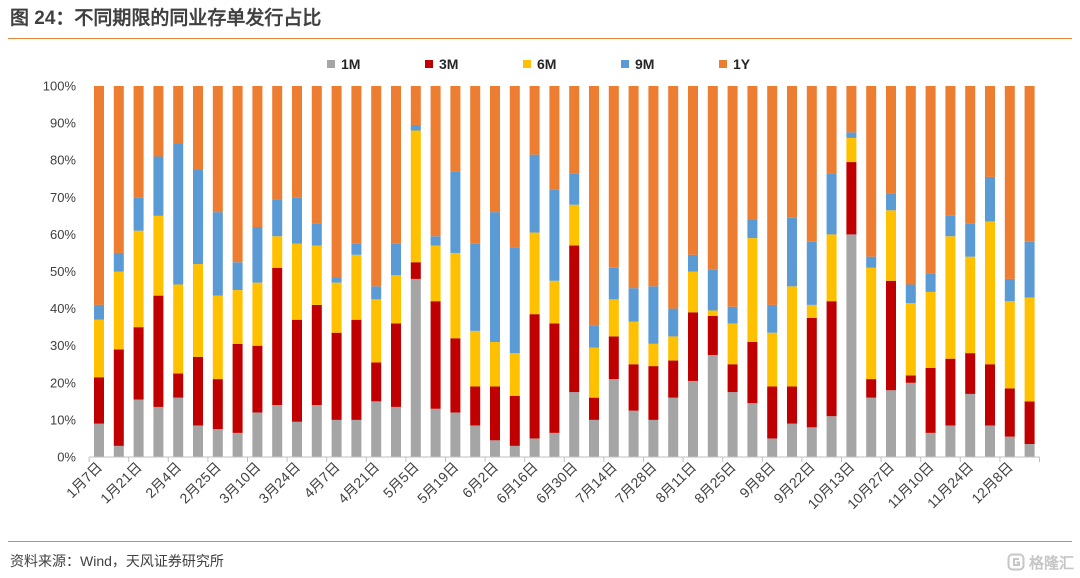 The width and height of the screenshot is (1080, 578). I want to click on watermark-text: 格隆汇, so click(1051, 563).